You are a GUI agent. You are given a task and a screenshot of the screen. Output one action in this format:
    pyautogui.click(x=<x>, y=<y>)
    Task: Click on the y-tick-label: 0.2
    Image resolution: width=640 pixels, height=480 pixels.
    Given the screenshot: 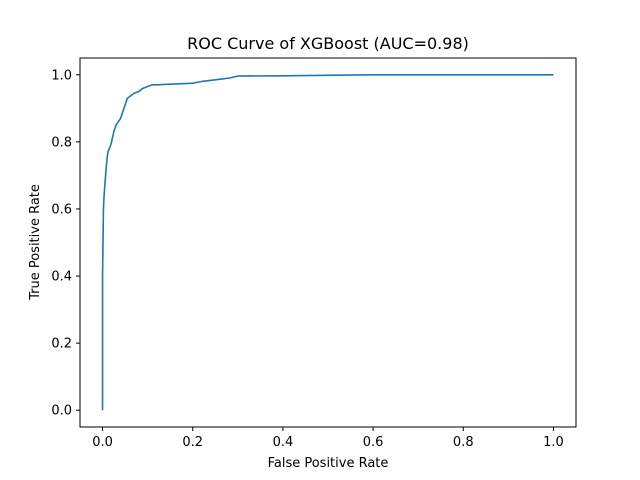 What is the action you would take?
    pyautogui.click(x=61, y=344)
    